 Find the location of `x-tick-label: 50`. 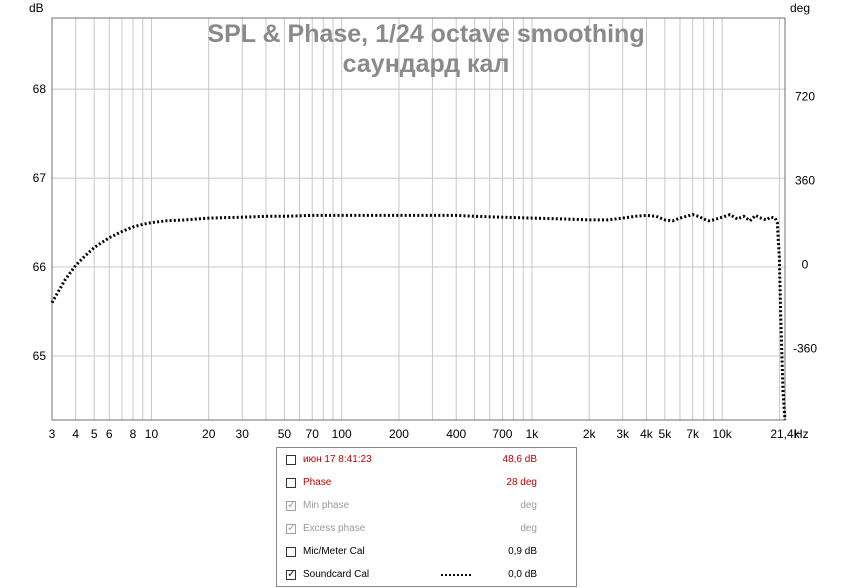

x-tick-label: 50 is located at coordinates (285, 434).